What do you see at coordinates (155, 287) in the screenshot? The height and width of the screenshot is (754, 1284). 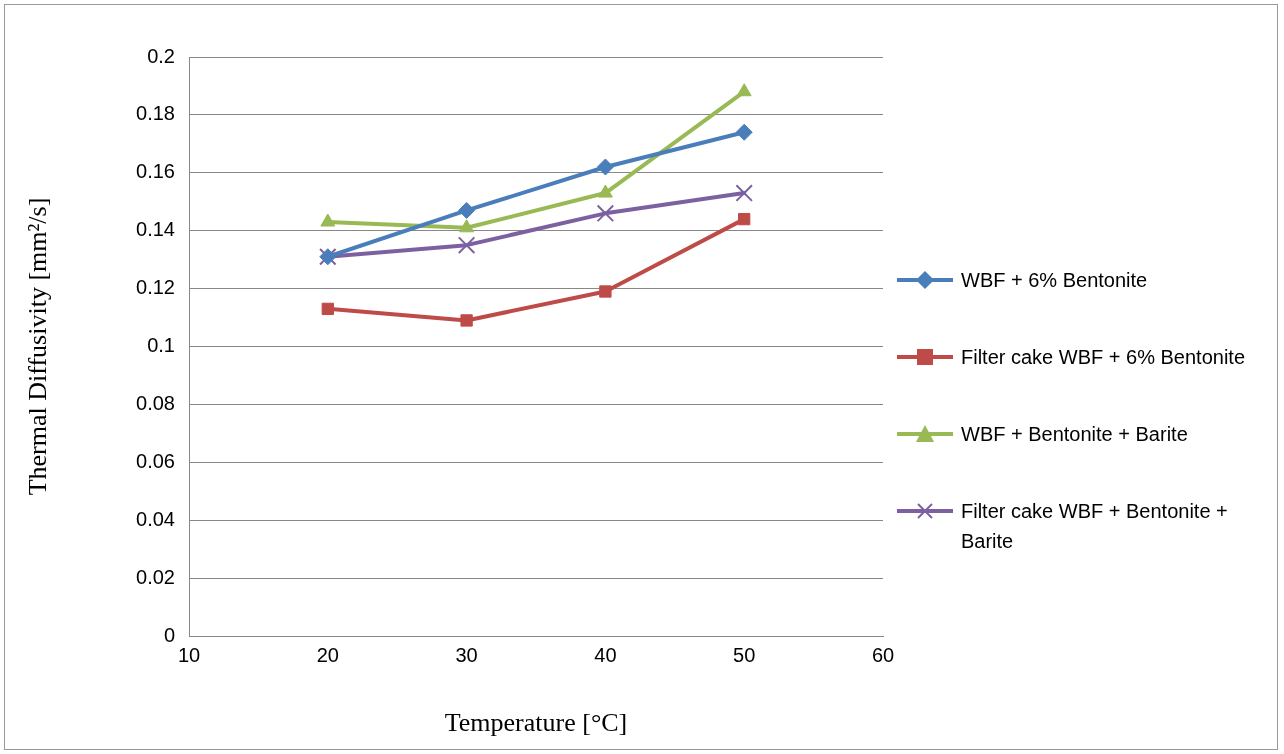 I see `y-tick-label: 0.12` at bounding box center [155, 287].